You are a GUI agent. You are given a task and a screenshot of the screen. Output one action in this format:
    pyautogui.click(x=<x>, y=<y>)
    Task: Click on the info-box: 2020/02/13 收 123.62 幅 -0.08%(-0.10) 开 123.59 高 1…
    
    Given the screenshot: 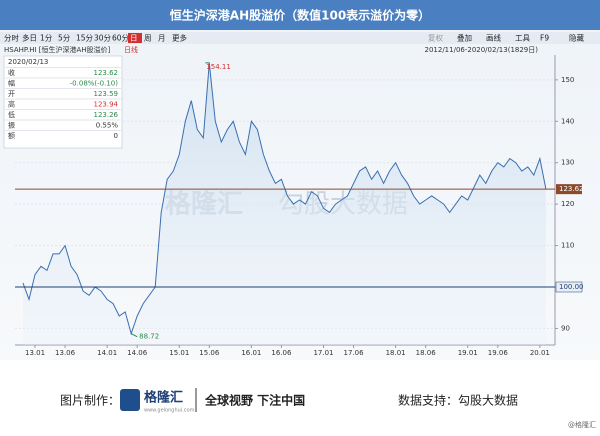 What is the action you would take?
    pyautogui.click(x=63, y=102)
    